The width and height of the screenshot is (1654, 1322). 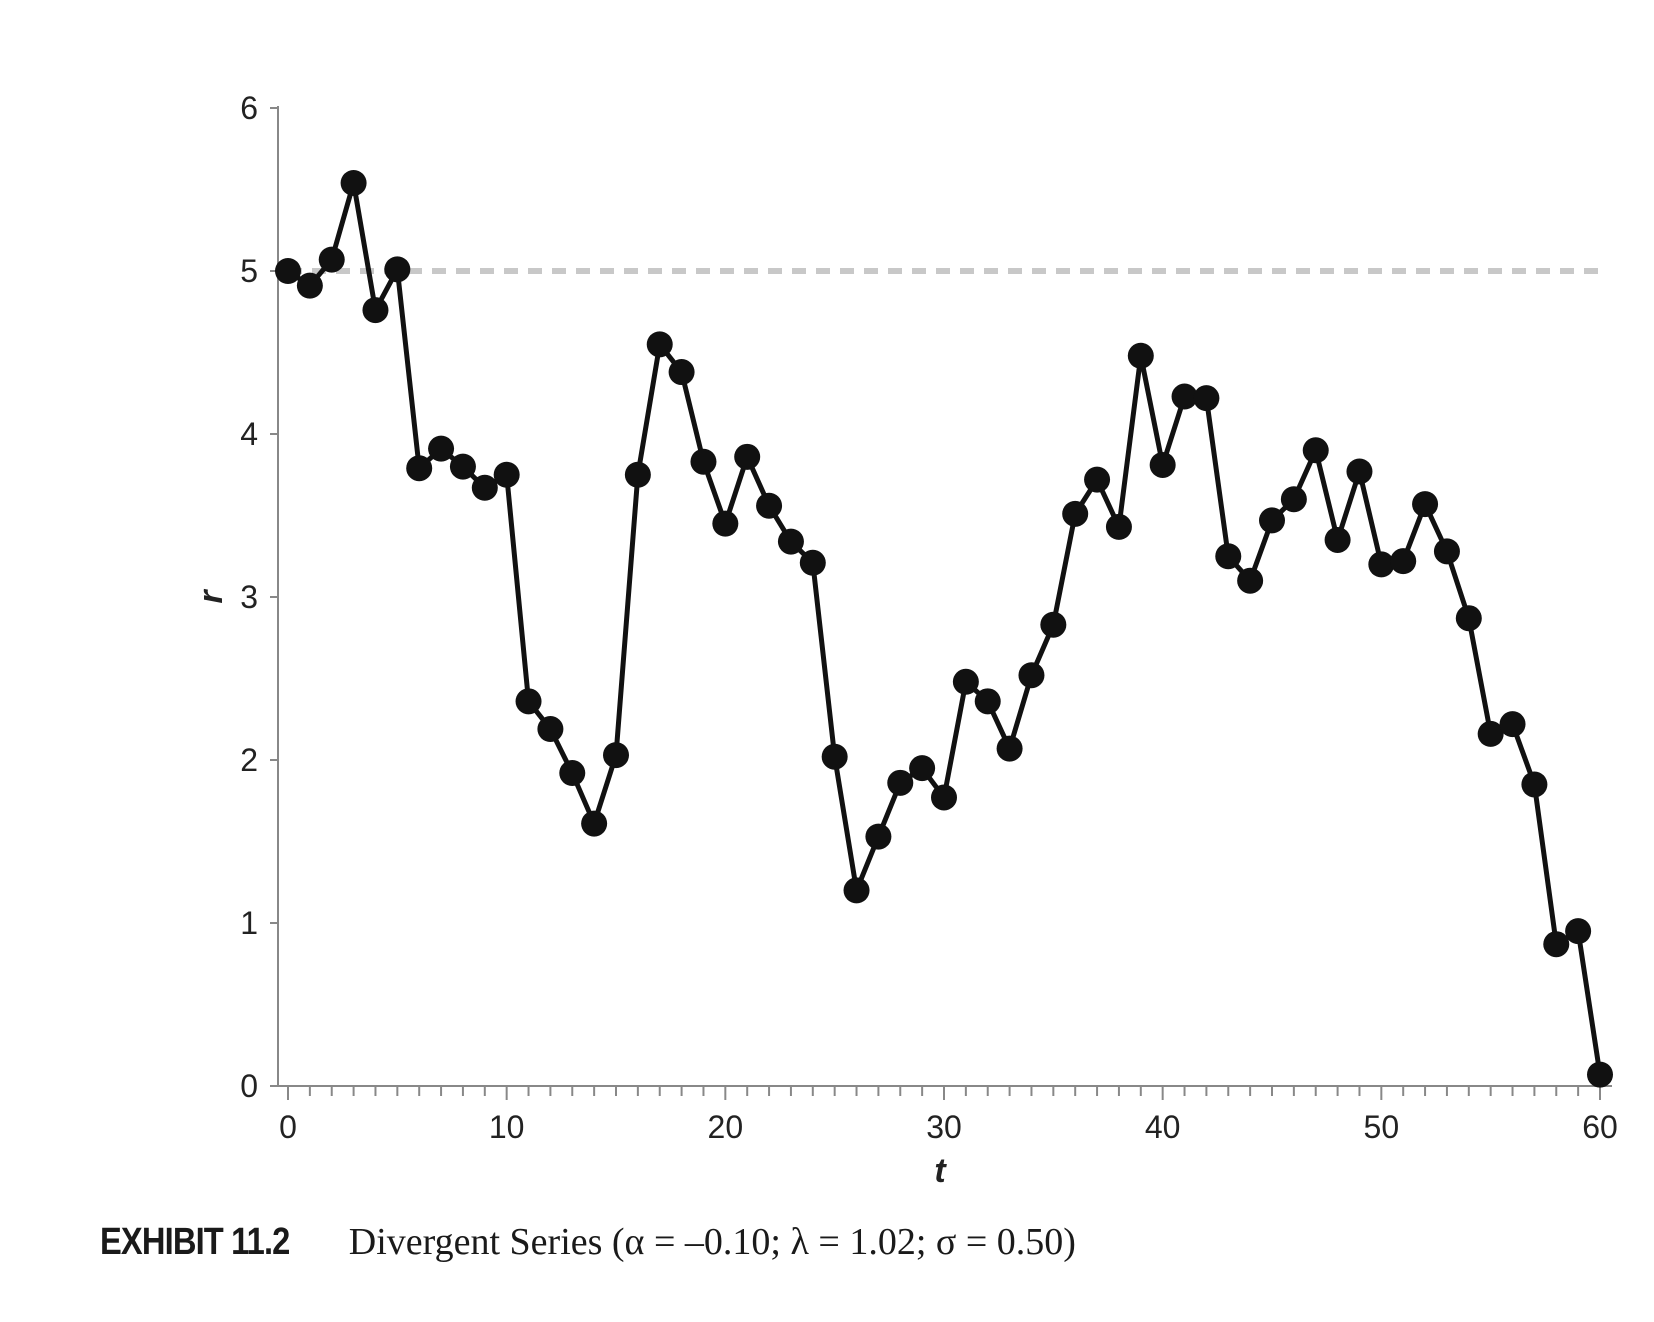 What do you see at coordinates (249, 271) in the screenshot?
I see `y-tick-label: 5` at bounding box center [249, 271].